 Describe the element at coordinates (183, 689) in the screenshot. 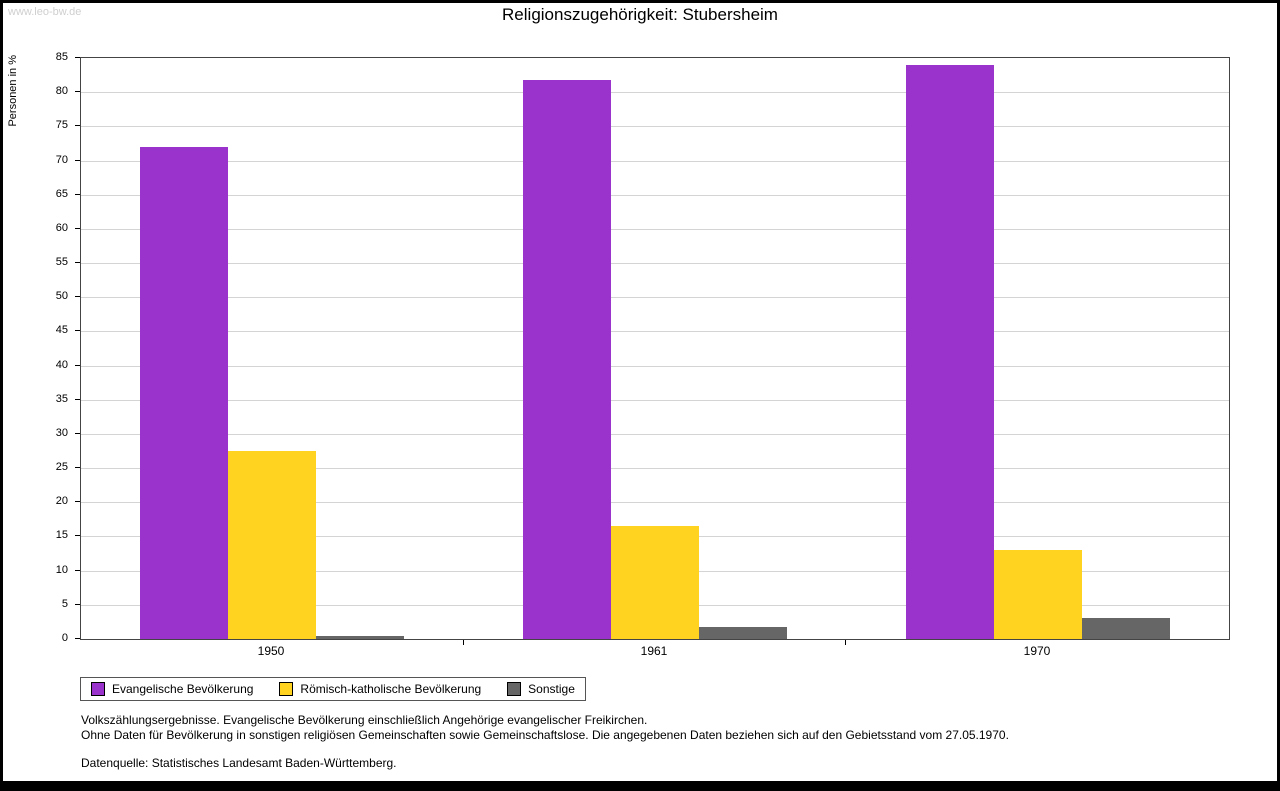

I see `legend-label: Evangelische Bevölkerung` at that location.